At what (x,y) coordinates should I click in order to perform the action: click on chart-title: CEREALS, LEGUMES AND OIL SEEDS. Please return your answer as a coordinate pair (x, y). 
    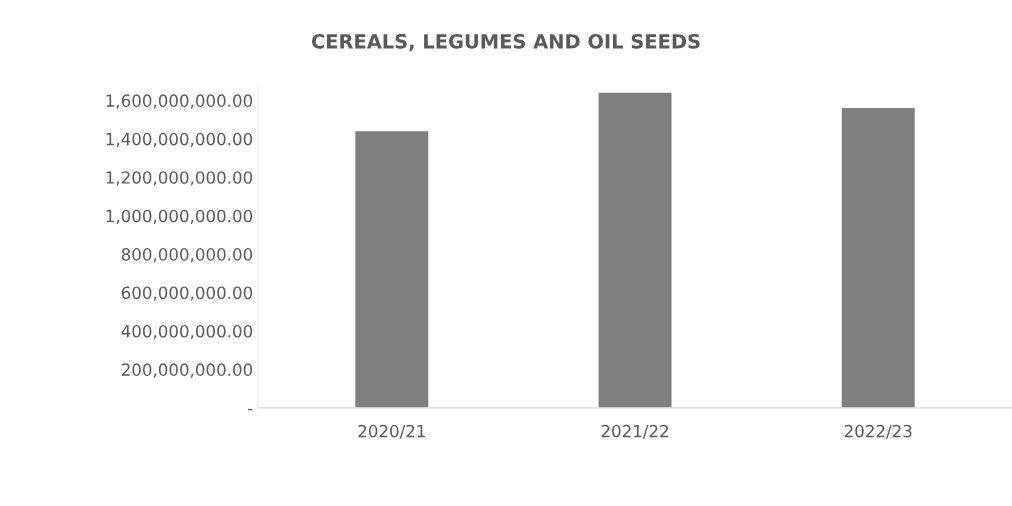
    Looking at the image, I should click on (505, 42).